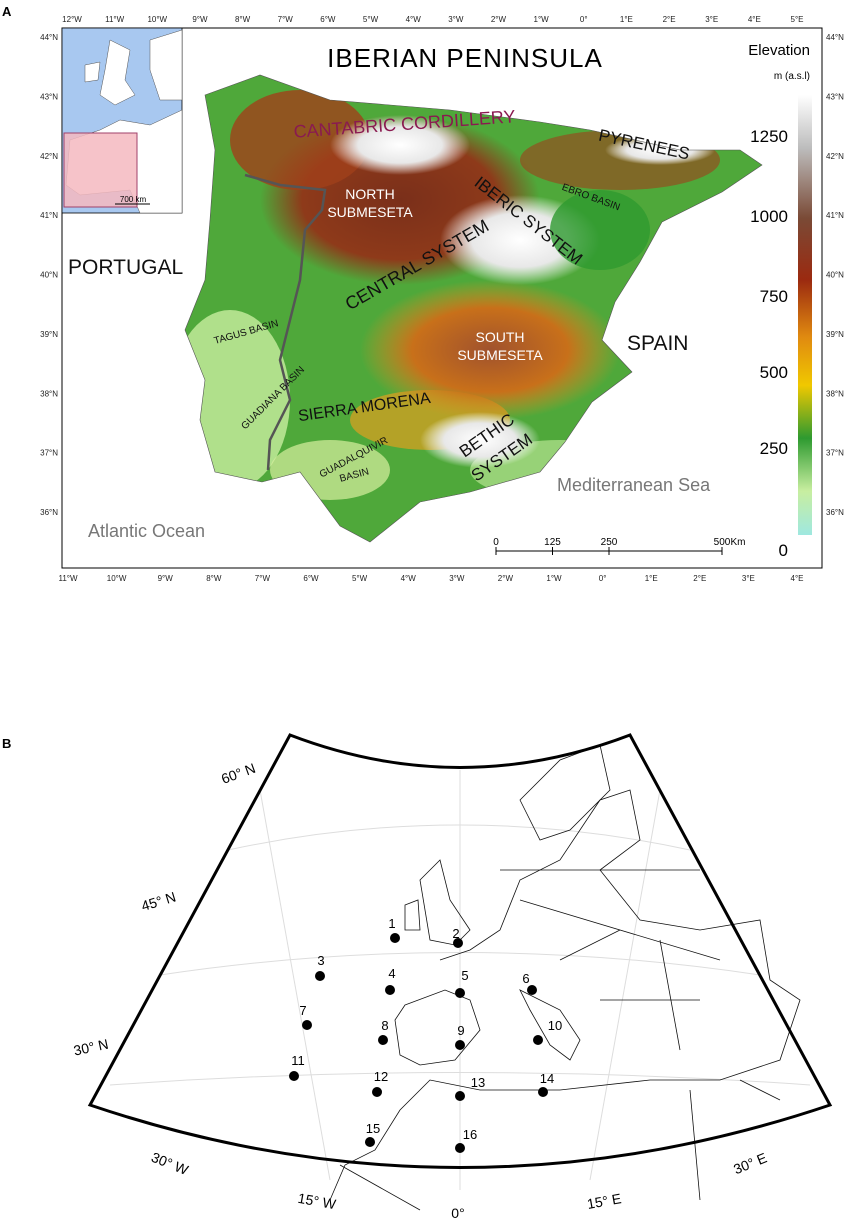  I want to click on top-tick-label: 4°E, so click(754, 19).